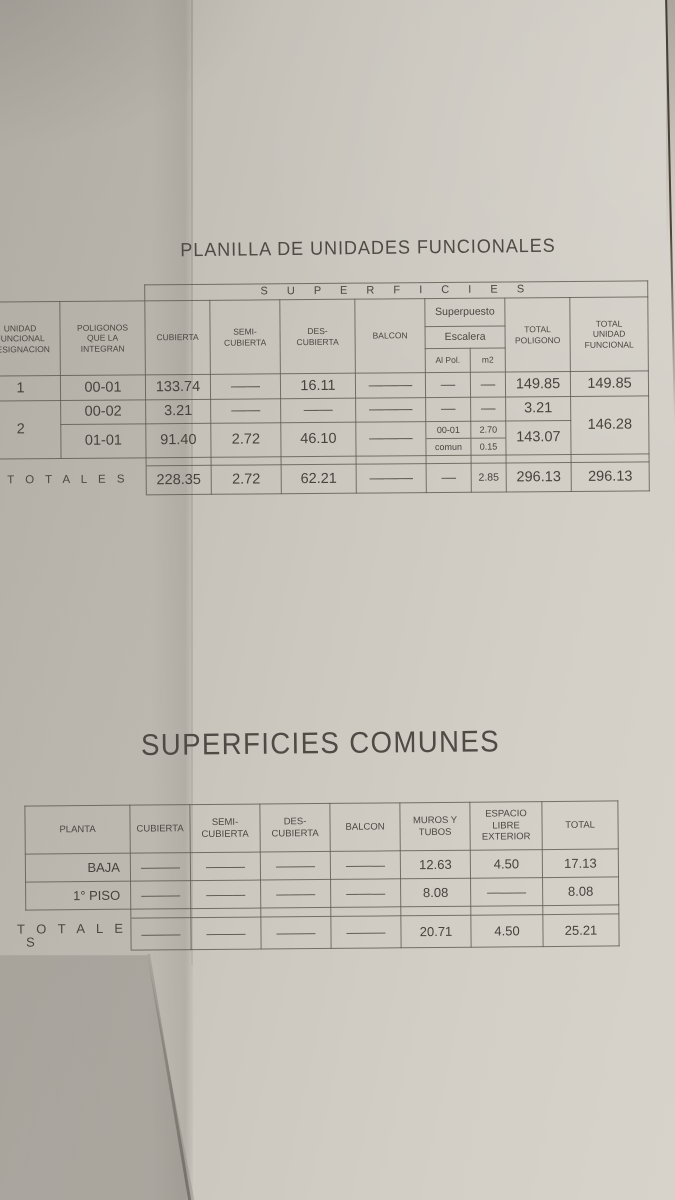 The width and height of the screenshot is (675, 1200). What do you see at coordinates (580, 825) in the screenshot?
I see `col-header-total: TOTAL` at bounding box center [580, 825].